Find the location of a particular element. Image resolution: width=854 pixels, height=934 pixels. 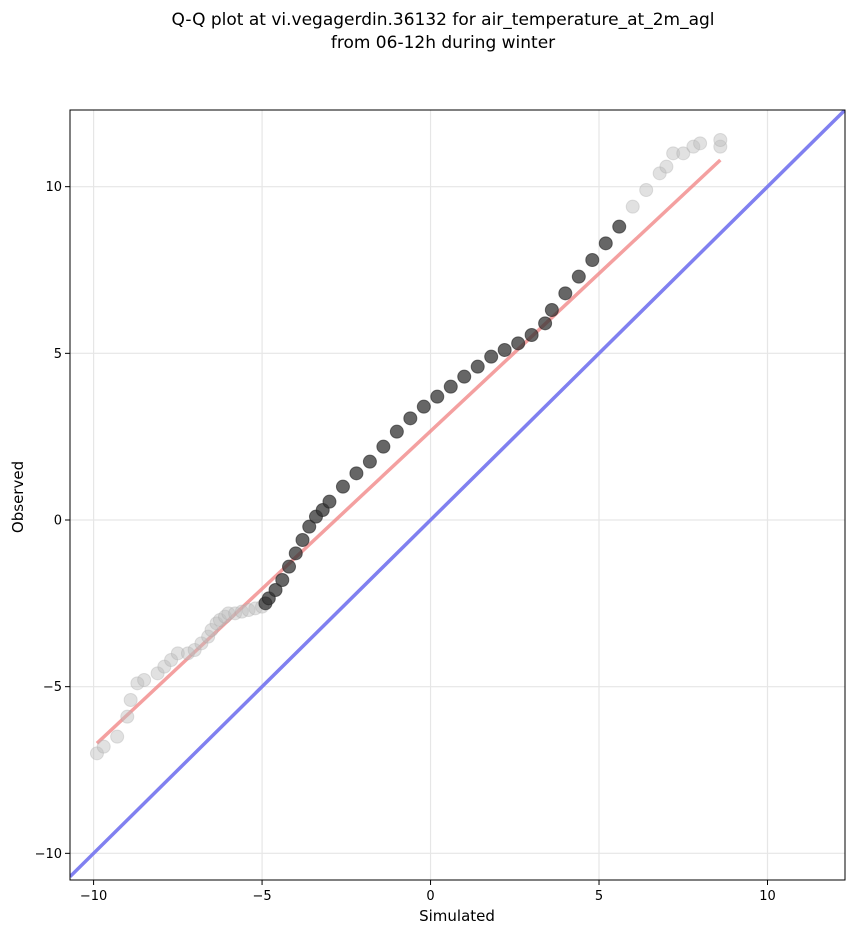

y-tick-label: −5 is located at coordinates (52, 687).